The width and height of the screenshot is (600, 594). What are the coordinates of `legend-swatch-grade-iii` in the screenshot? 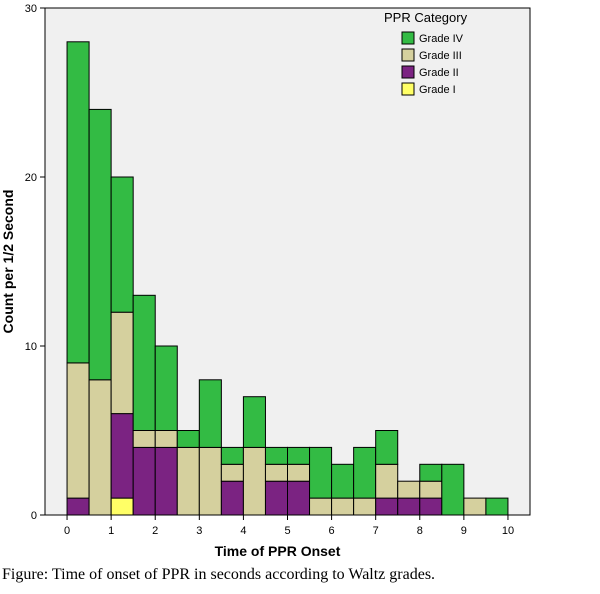 It's located at (408, 55).